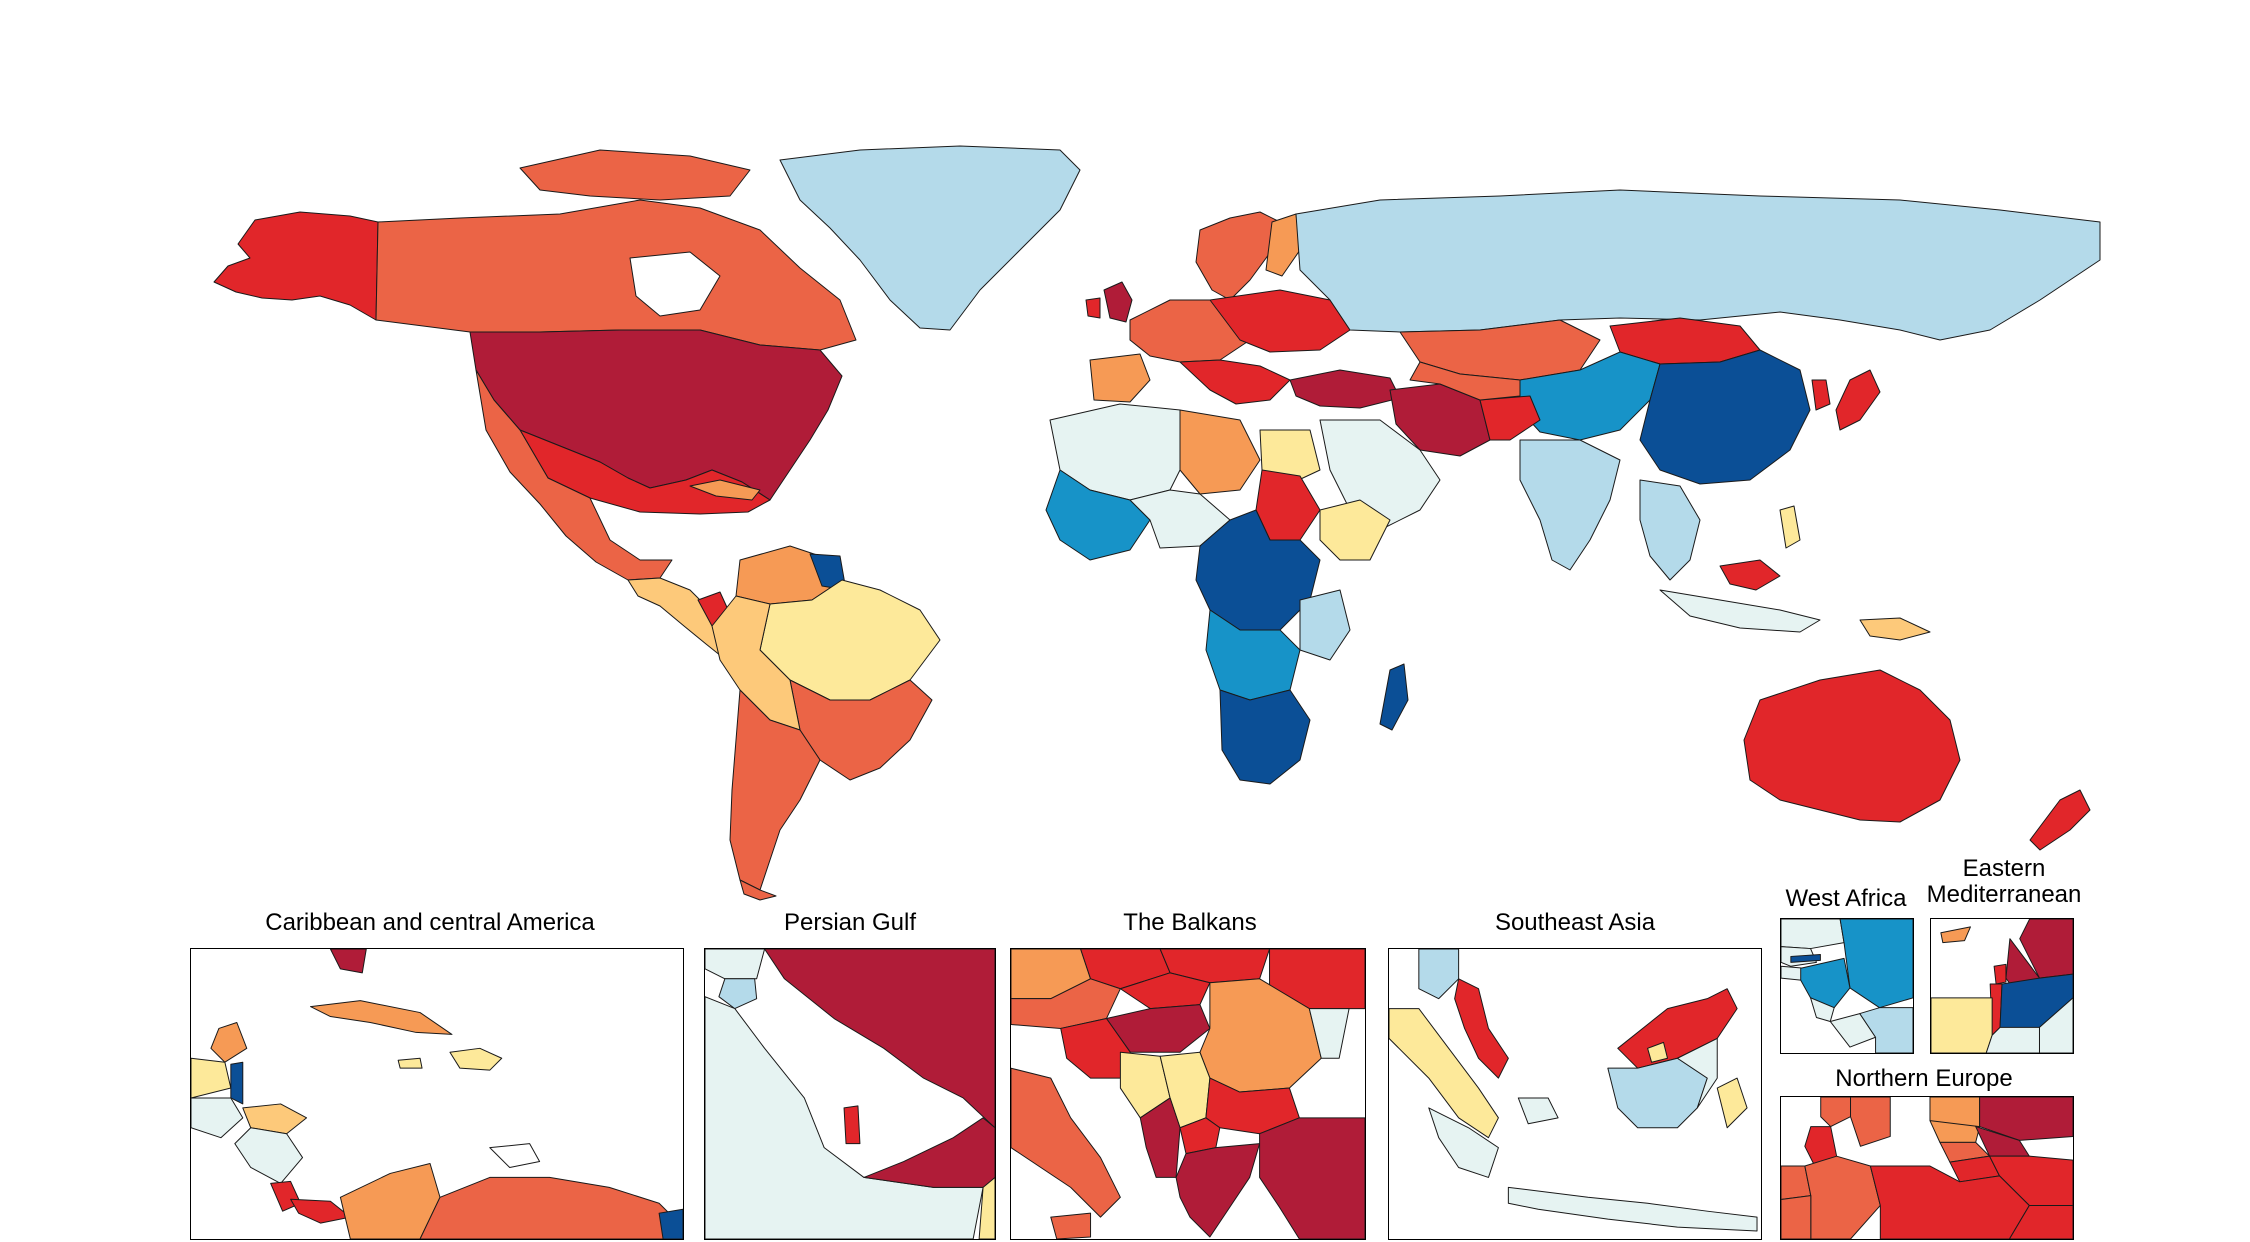 The height and width of the screenshot is (1242, 2250). I want to click on region-madagascar, so click(1394, 697).